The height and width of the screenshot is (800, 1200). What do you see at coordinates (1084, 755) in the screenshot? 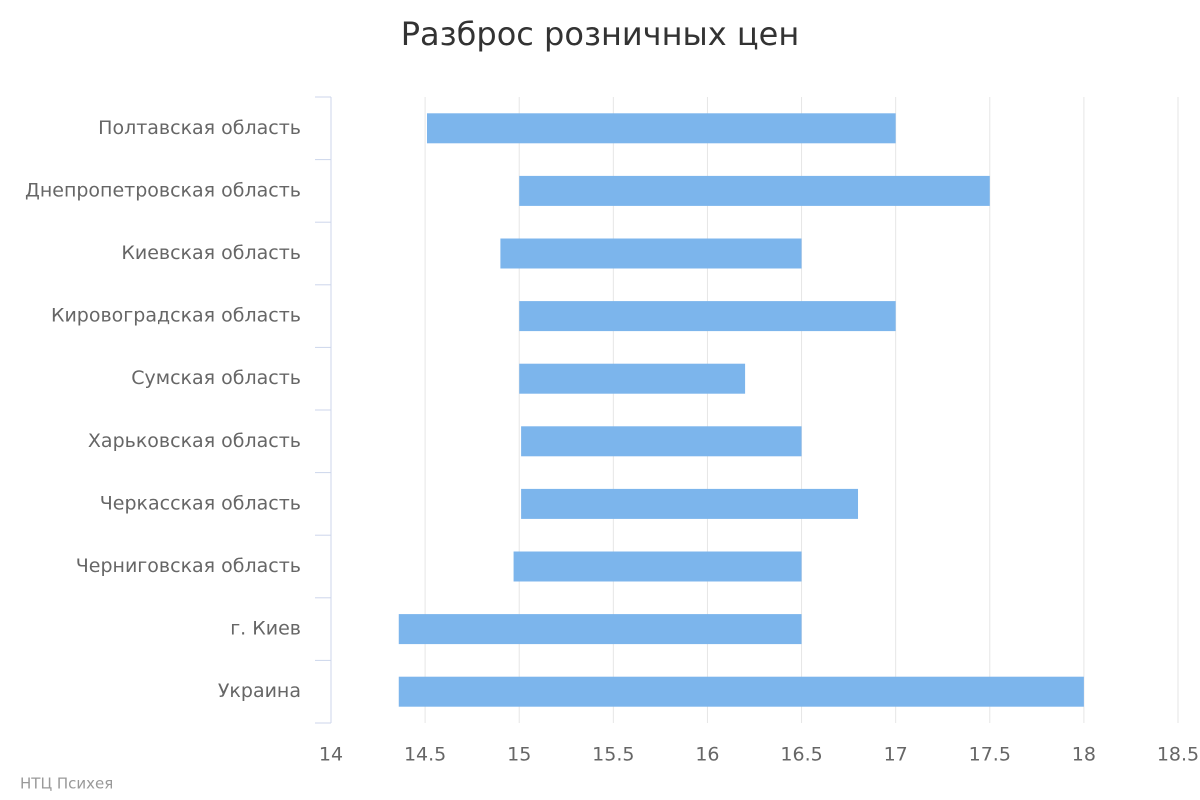
I see `x-tick-label: 18` at bounding box center [1084, 755].